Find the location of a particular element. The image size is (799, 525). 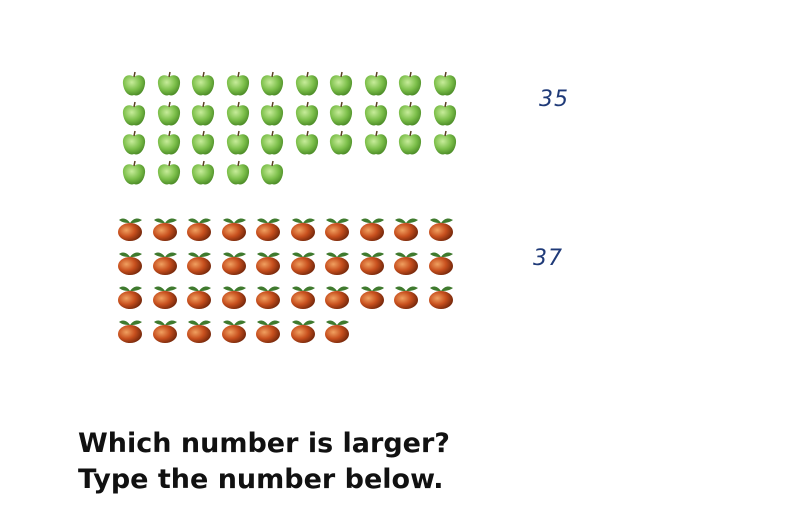

question-line-2: Type the number below. is located at coordinates (261, 479).